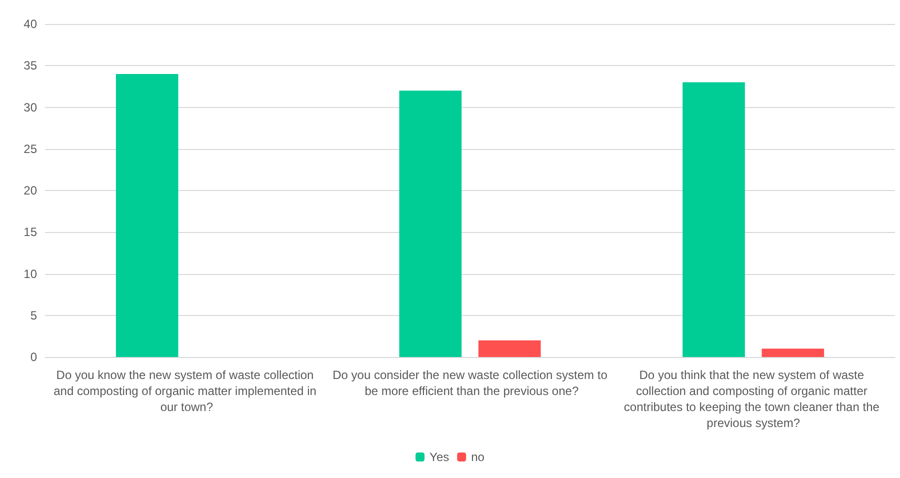 The height and width of the screenshot is (478, 900). What do you see at coordinates (31, 273) in the screenshot?
I see `y-tick-label: 10` at bounding box center [31, 273].